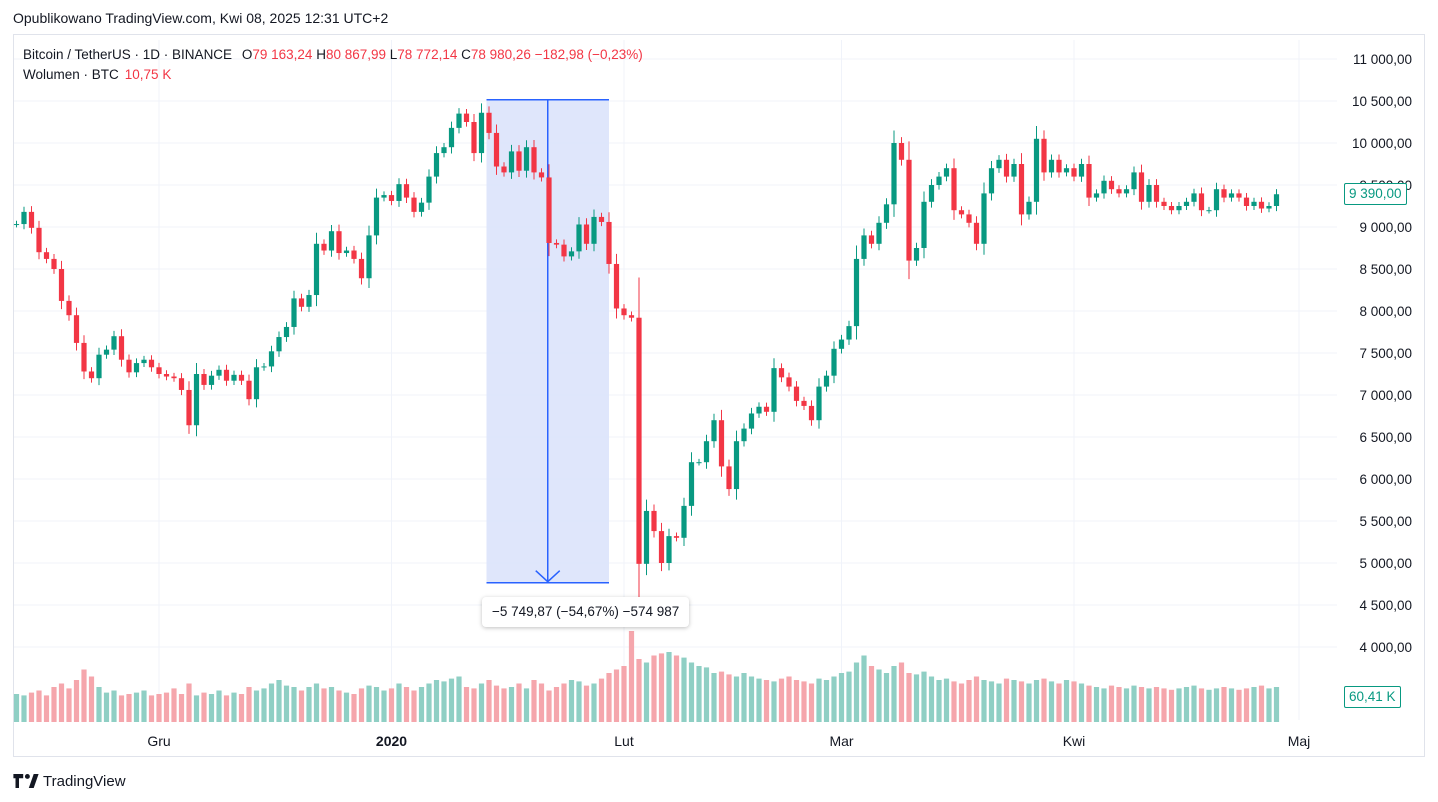 Image resolution: width=1438 pixels, height=802 pixels. Describe the element at coordinates (158, 741) in the screenshot. I see `time-tick-label: Gru` at that location.